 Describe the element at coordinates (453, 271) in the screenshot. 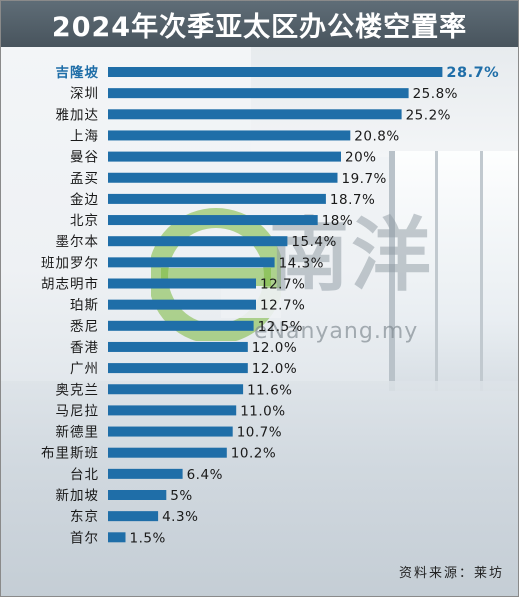

I see `background-window` at that location.